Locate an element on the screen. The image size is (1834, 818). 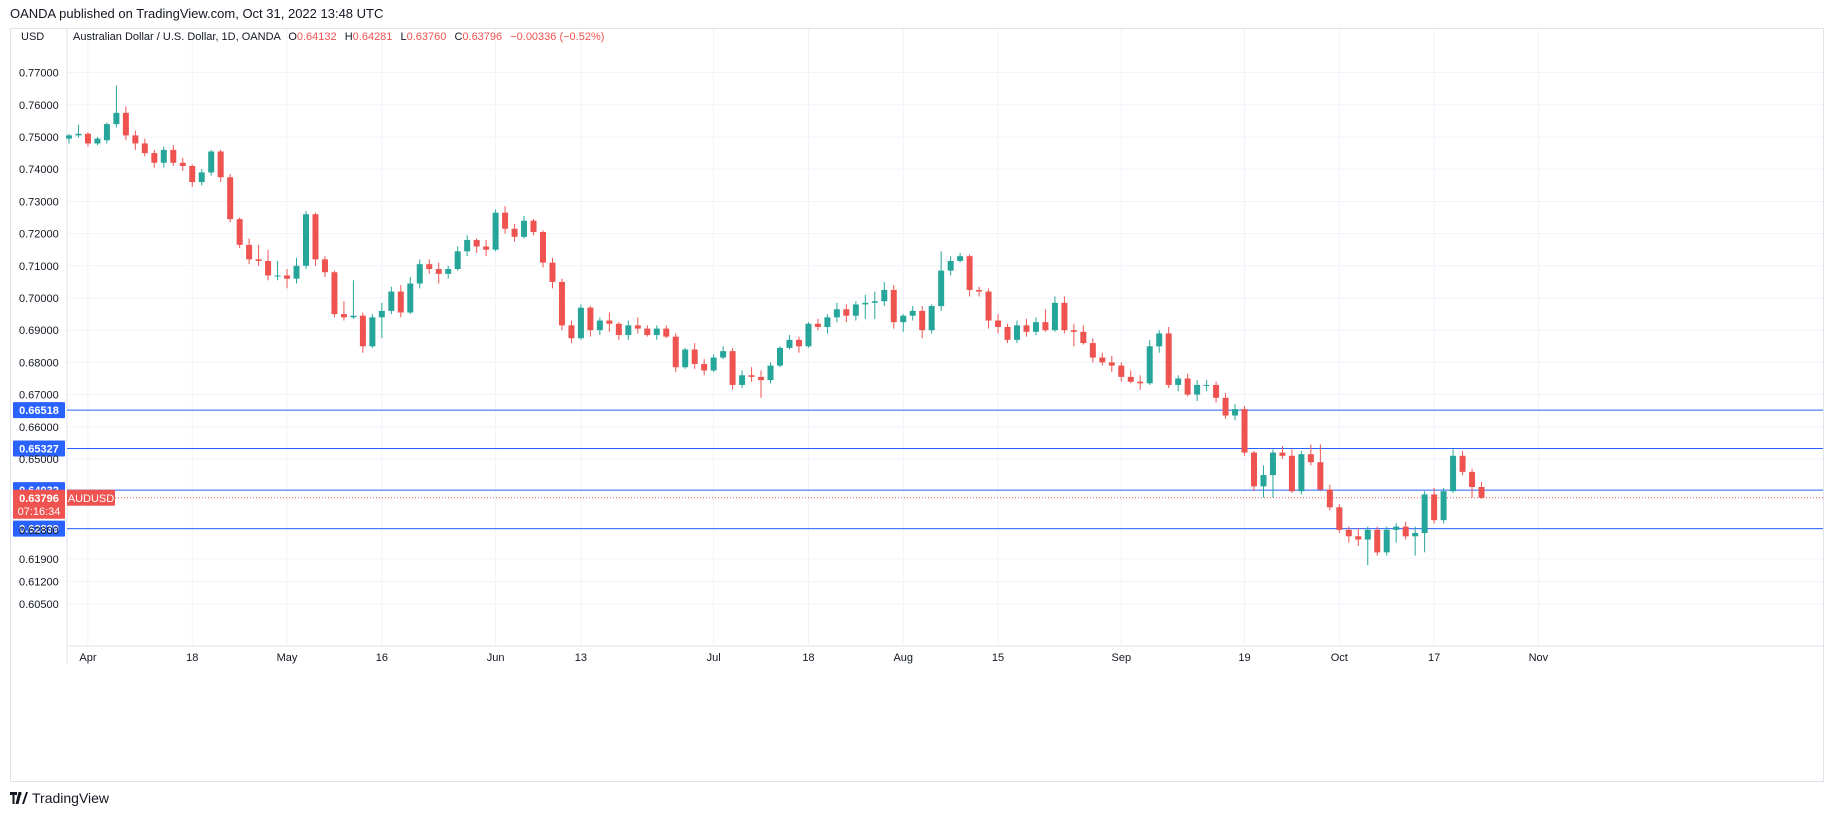
y-tick-label: 0.66000 is located at coordinates (39, 428).